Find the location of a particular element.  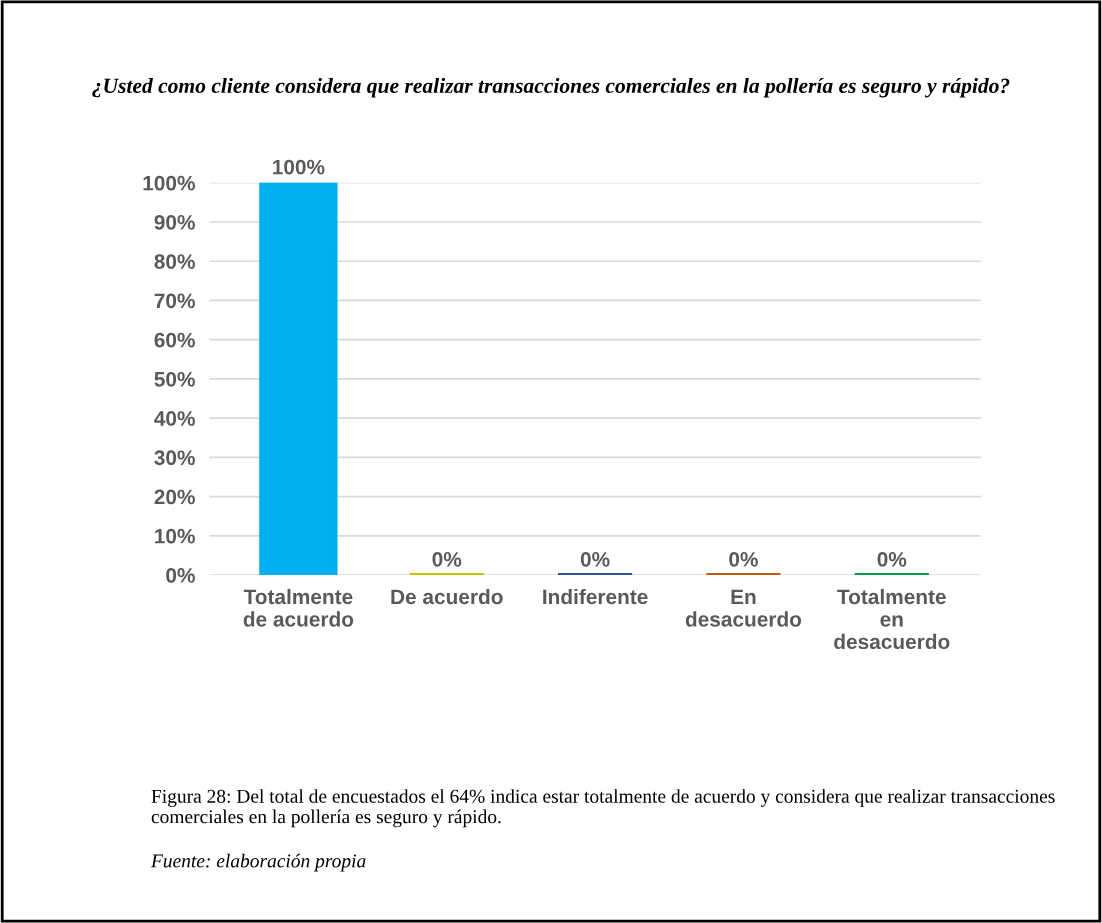

x-tick-label: Totalmente en desacuerdo is located at coordinates (892, 619).